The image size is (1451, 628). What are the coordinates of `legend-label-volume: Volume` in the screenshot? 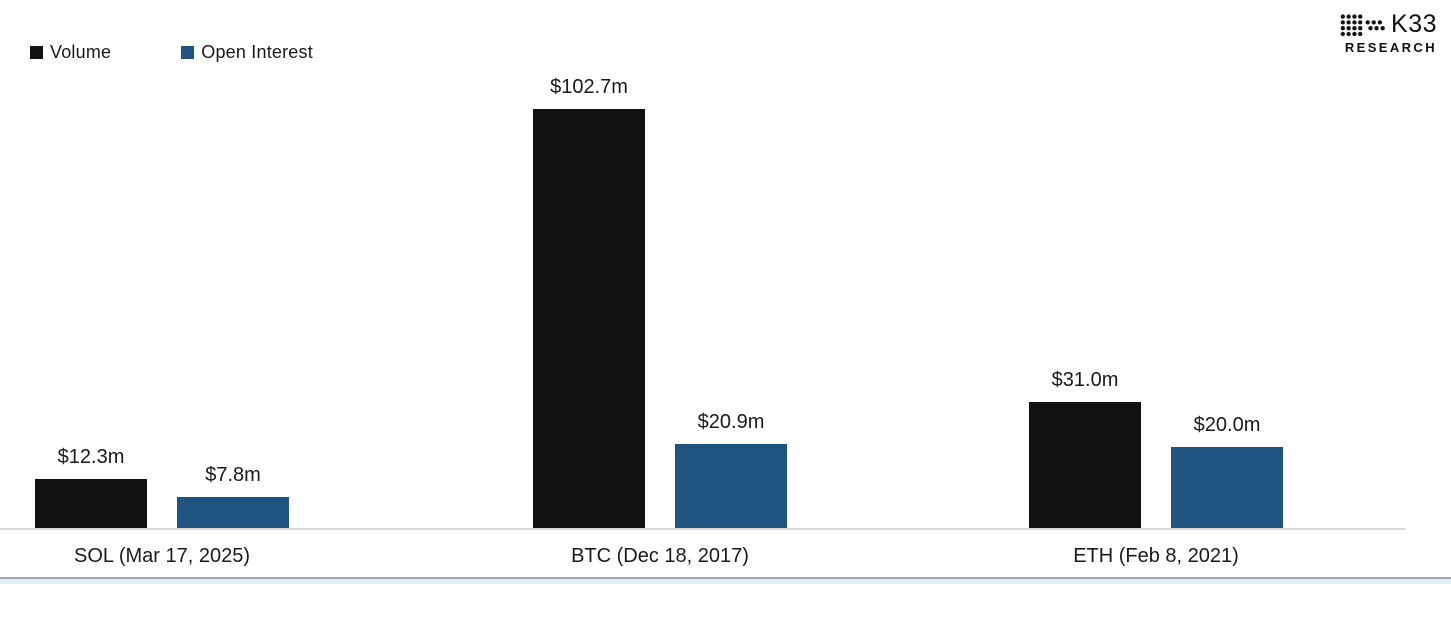 It's located at (81, 52).